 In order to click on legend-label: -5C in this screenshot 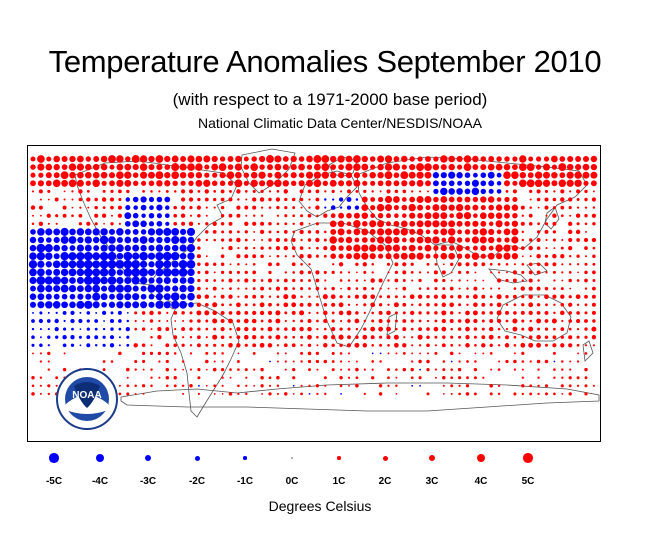, I will do `click(54, 481)`.